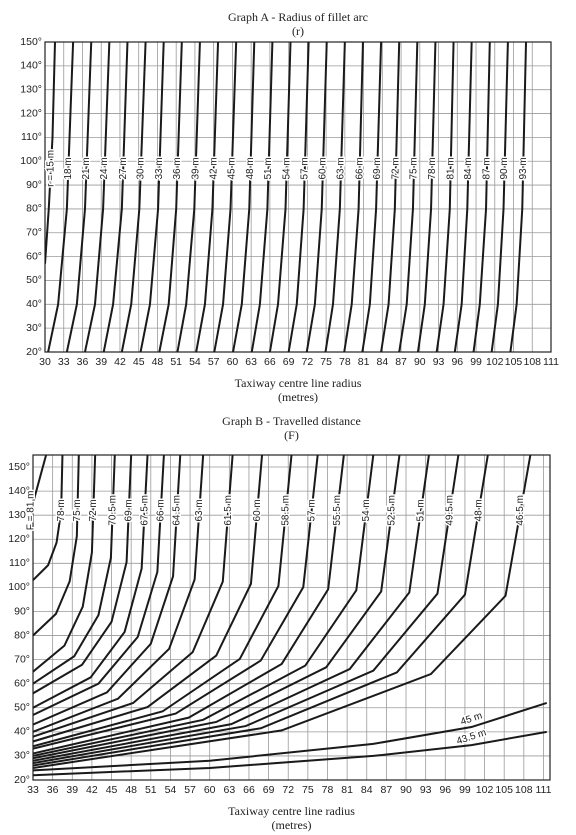 This screenshot has height=835, width=576. What do you see at coordinates (159, 168) in the screenshot?
I see `curve-label: 33 m` at bounding box center [159, 168].